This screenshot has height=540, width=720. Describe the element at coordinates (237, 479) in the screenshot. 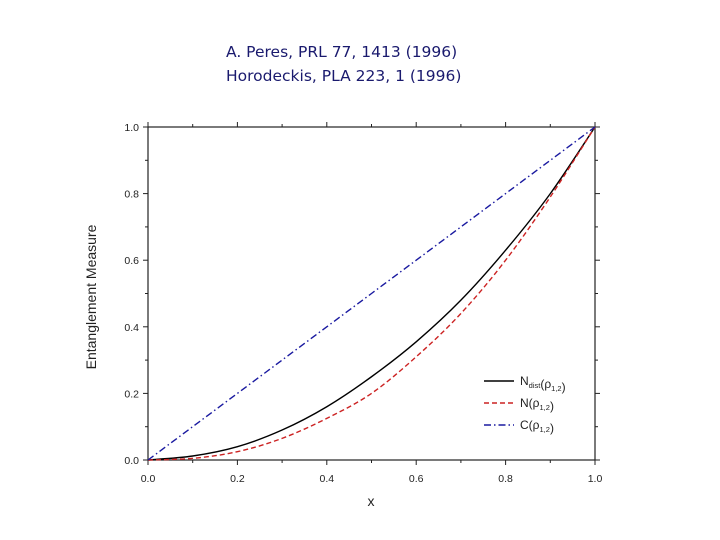

I see `x-tick-label: 0.2` at that location.